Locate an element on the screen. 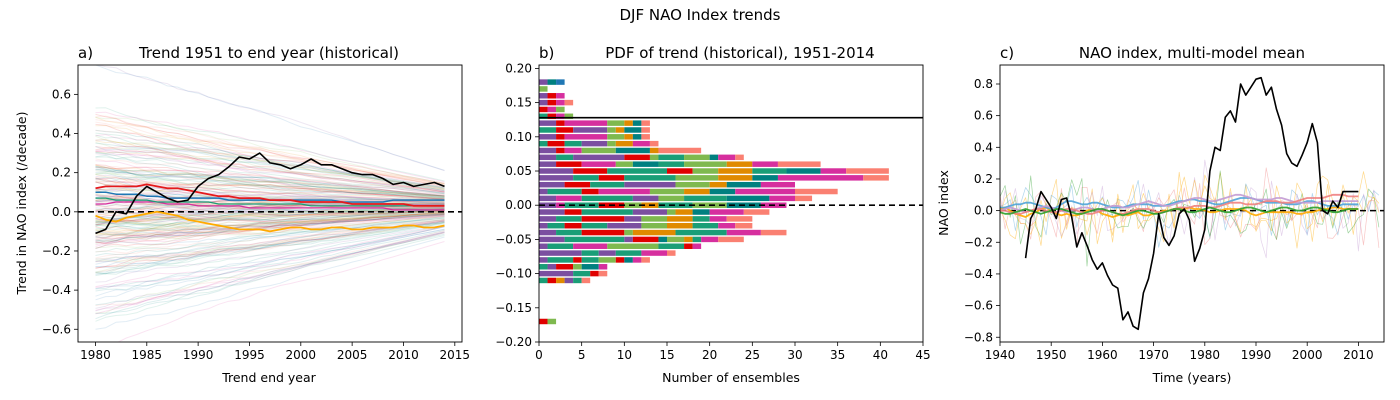  panel-b-xtick-label: 0 is located at coordinates (539, 355).